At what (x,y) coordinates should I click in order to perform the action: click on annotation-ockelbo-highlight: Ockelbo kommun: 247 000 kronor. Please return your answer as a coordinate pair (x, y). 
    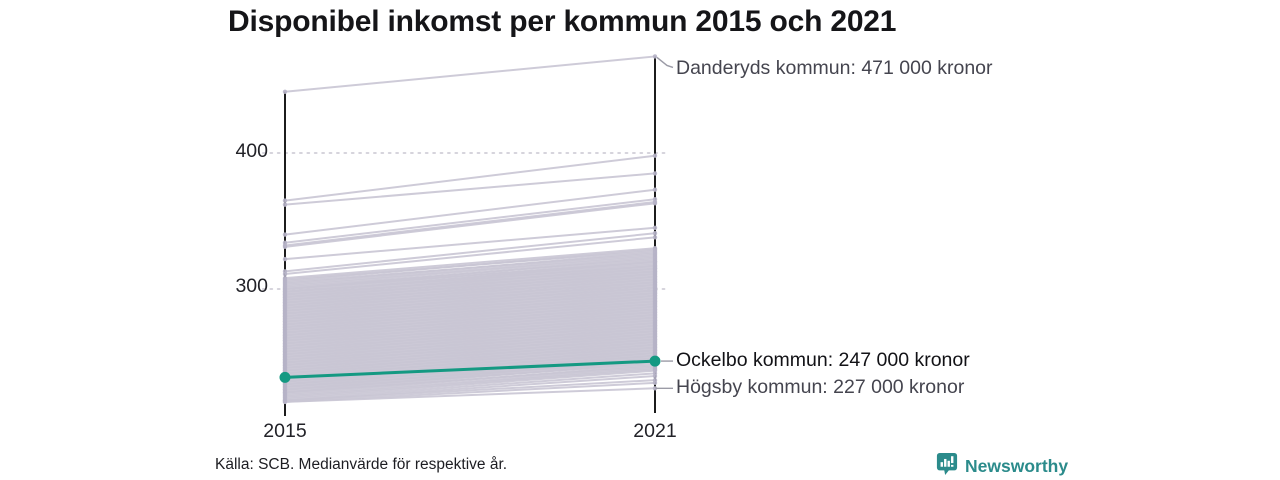
    Looking at the image, I should click on (823, 360).